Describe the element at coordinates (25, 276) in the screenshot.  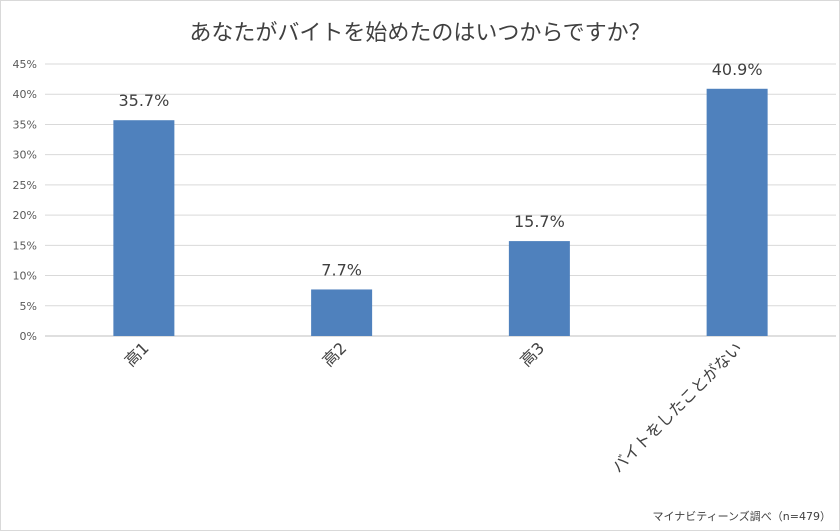
I see `y-tick-label: 10%` at that location.